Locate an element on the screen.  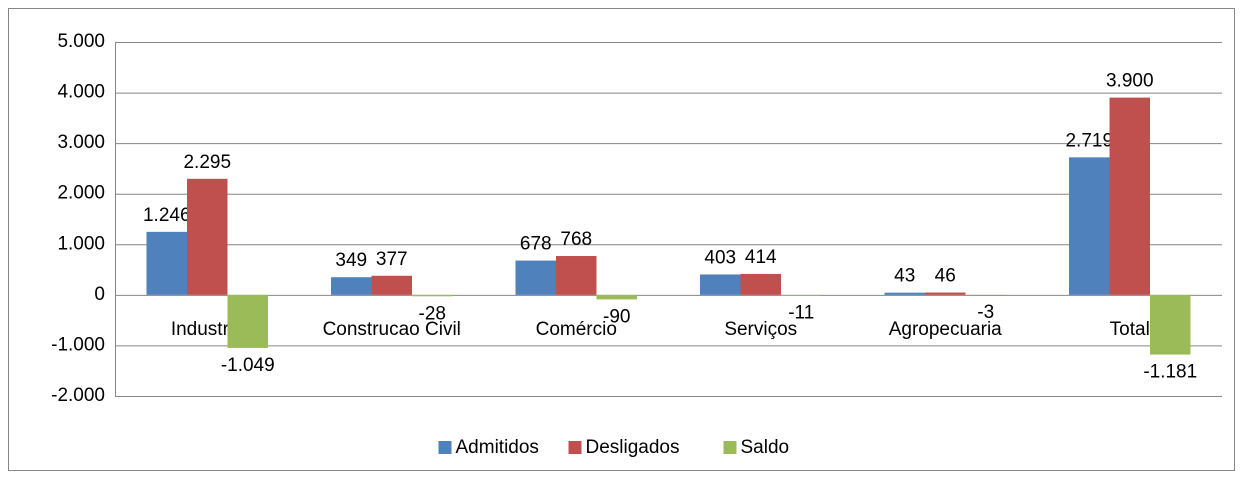
value-label: -28 is located at coordinates (432, 313).